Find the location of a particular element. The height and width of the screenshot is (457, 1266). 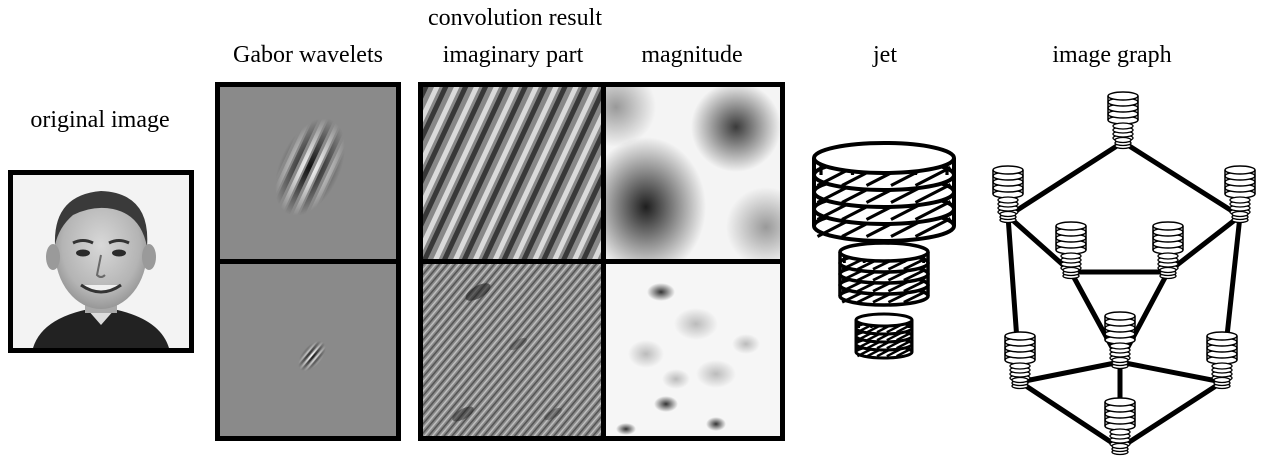

face-icon is located at coordinates (101, 261).